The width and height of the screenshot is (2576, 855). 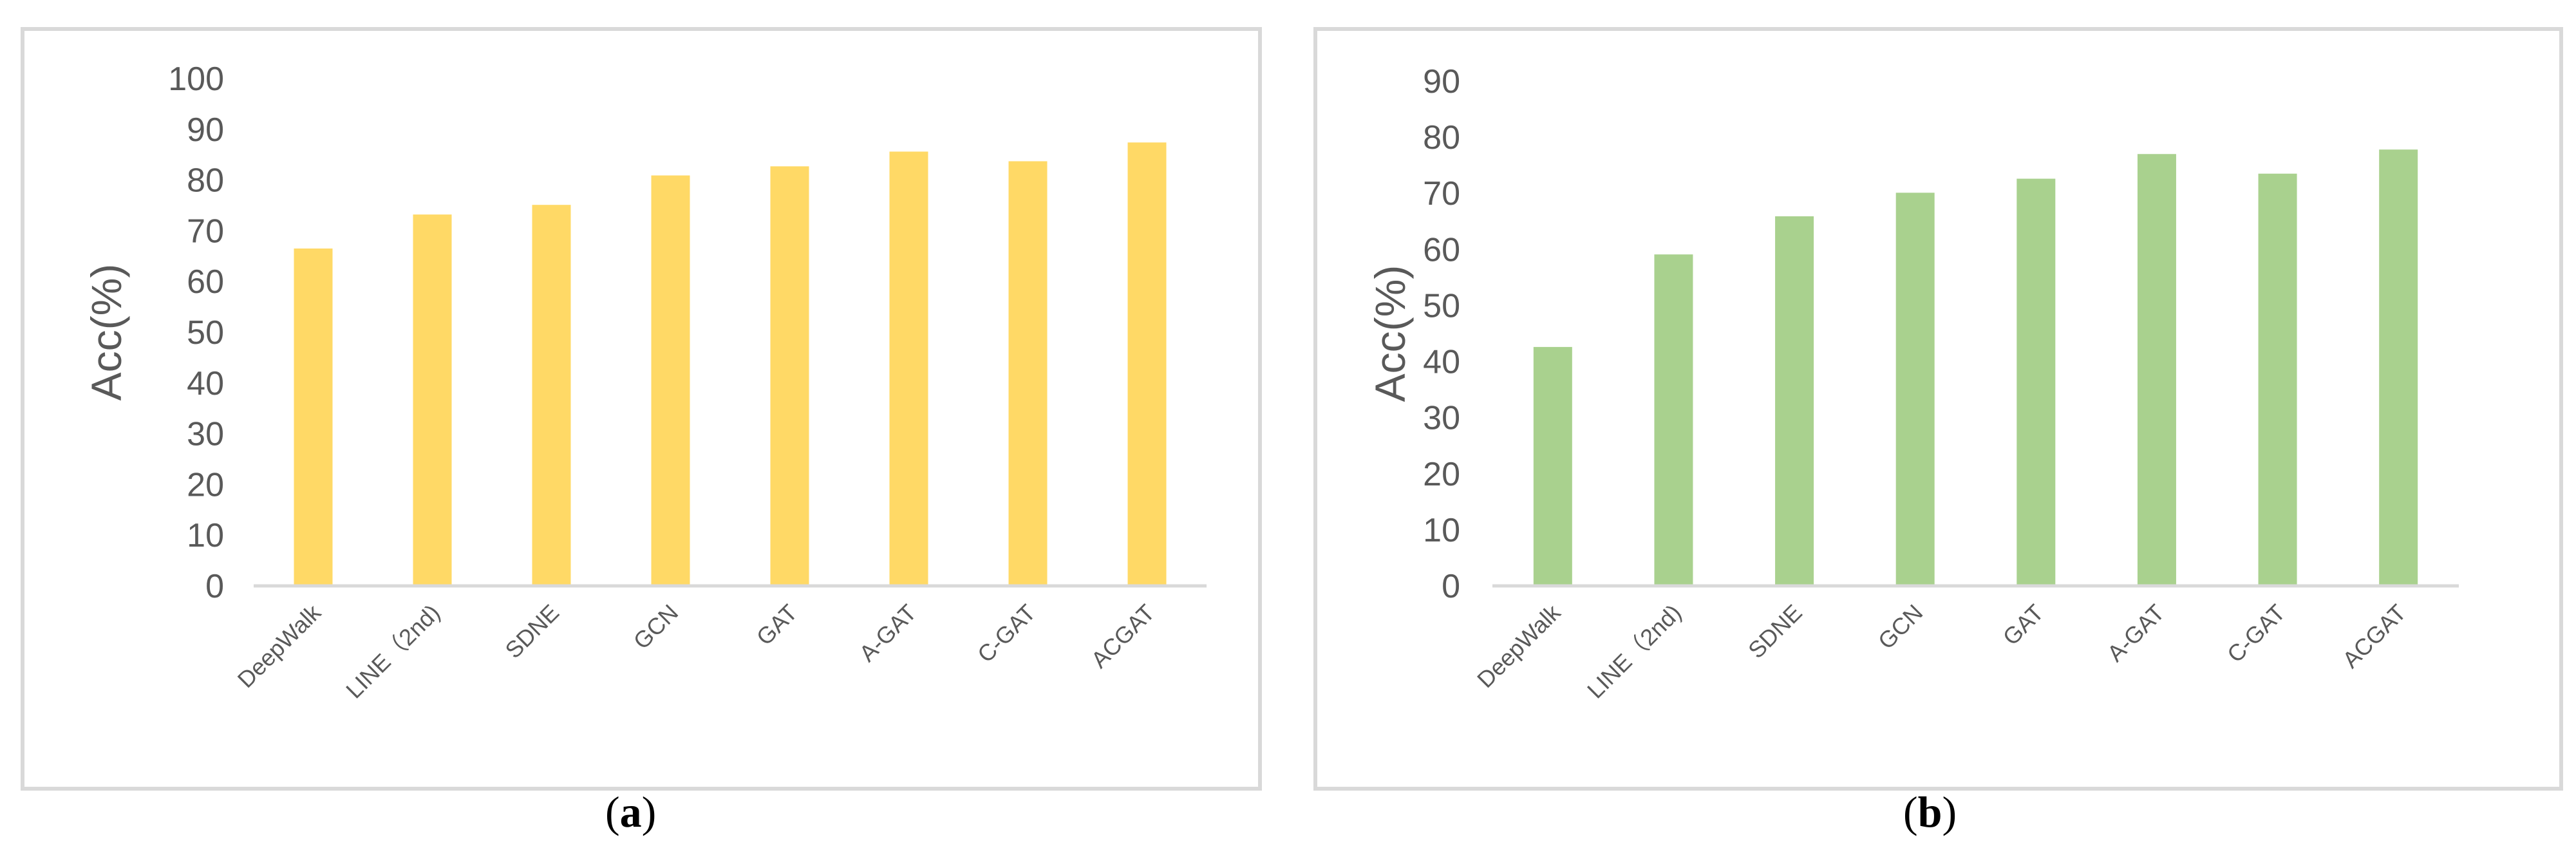 I want to click on caption-a: (a), so click(x=631, y=811).